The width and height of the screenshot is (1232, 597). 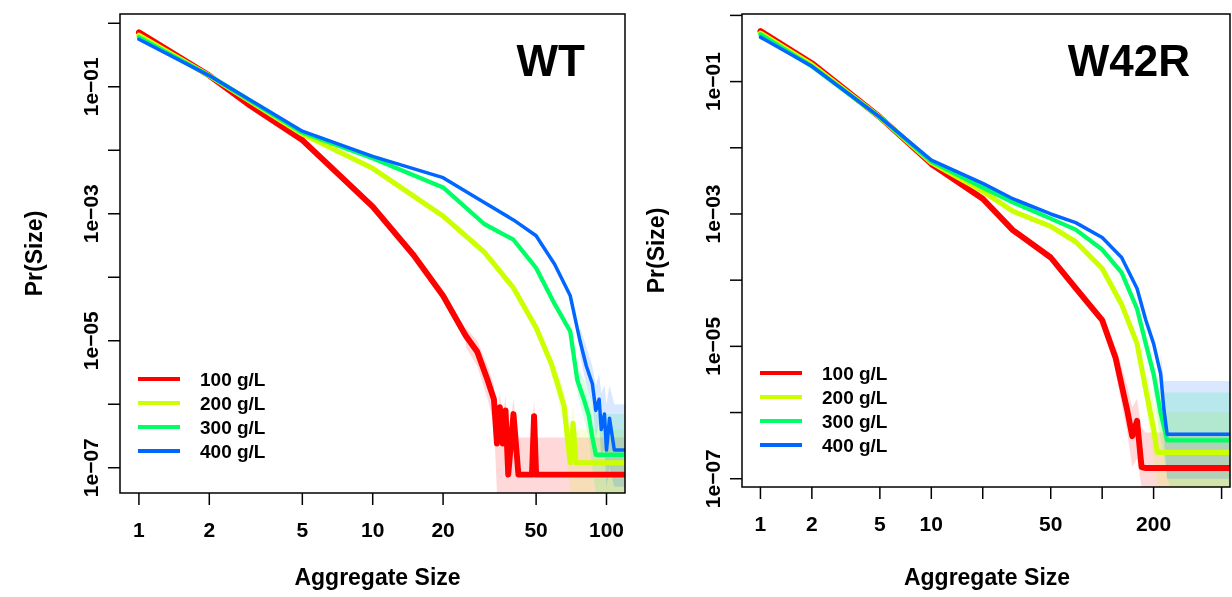 I want to click on text: WT, so click(x=551, y=60).